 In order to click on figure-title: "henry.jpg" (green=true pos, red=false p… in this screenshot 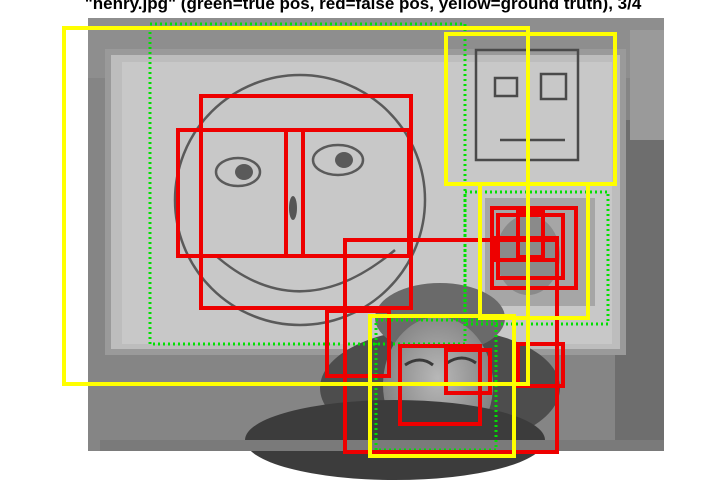, I will do `click(363, 6)`.